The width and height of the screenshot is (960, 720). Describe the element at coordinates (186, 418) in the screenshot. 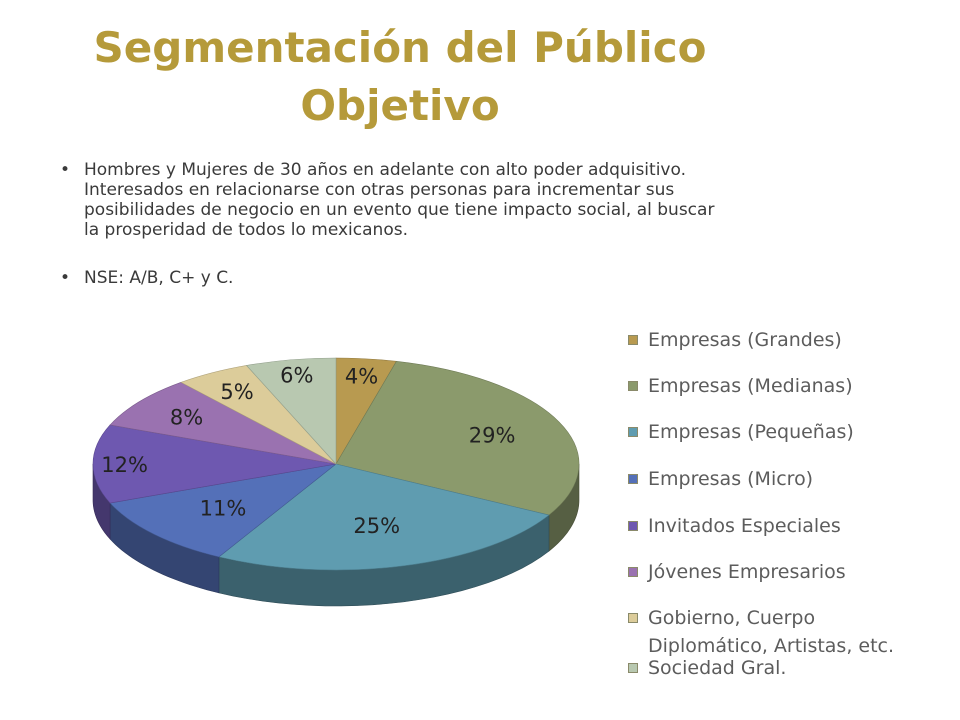

I see `pie-data-label: 8%` at that location.